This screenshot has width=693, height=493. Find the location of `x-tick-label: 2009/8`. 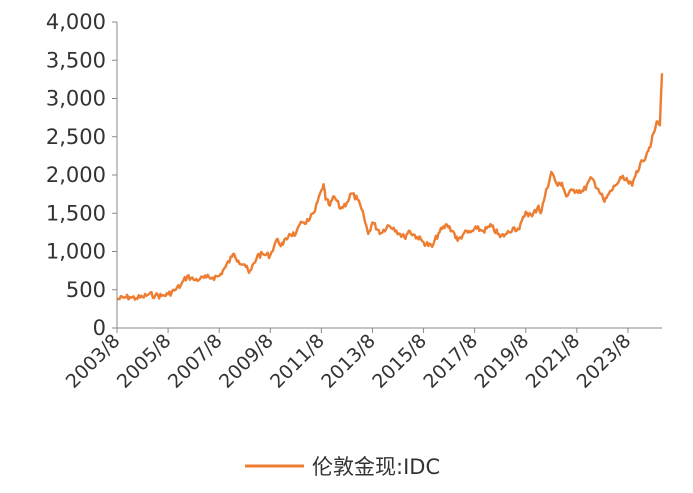

x-tick-label: 2009/8 is located at coordinates (246, 361).